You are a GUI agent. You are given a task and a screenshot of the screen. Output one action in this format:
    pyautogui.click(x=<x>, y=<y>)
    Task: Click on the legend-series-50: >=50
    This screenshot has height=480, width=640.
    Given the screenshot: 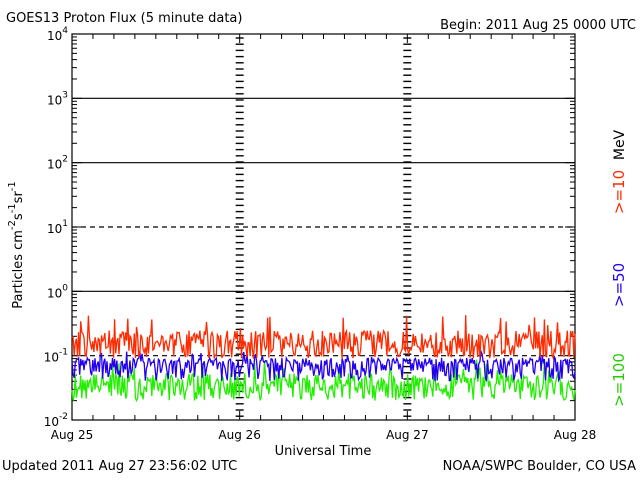 What is the action you would take?
    pyautogui.click(x=619, y=285)
    